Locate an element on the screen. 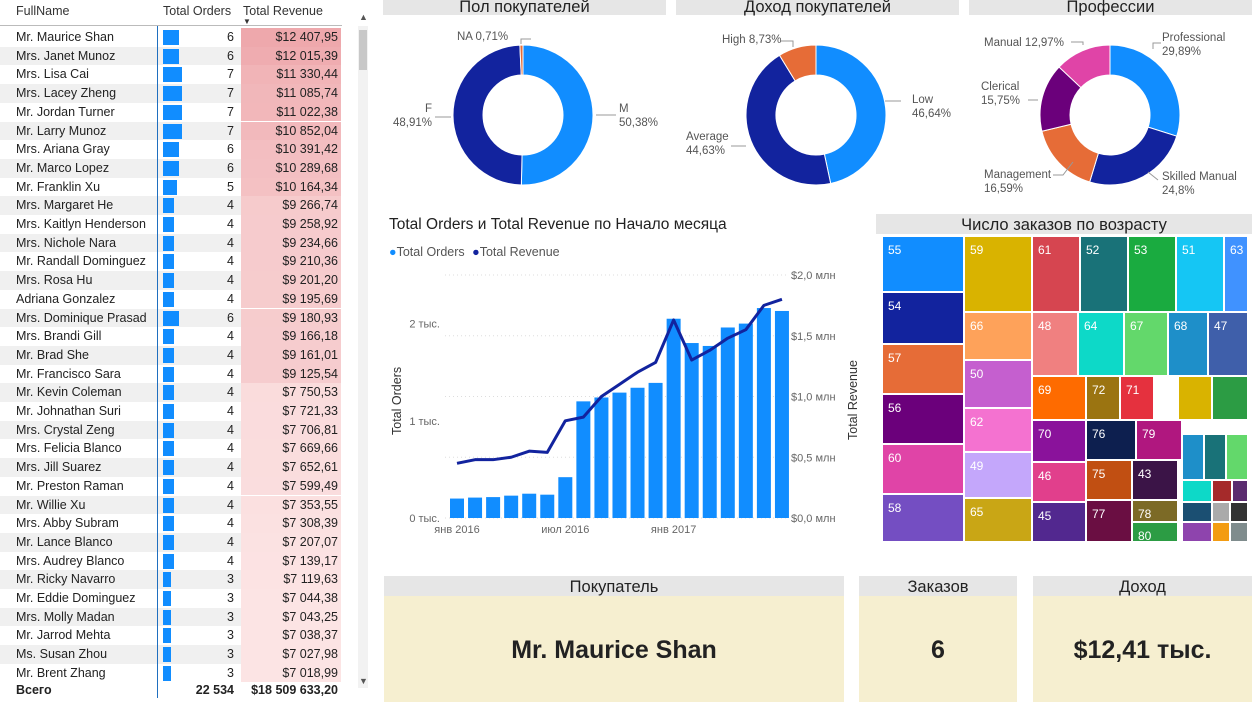  scroll-up-icon: ▲ is located at coordinates (363, 17).